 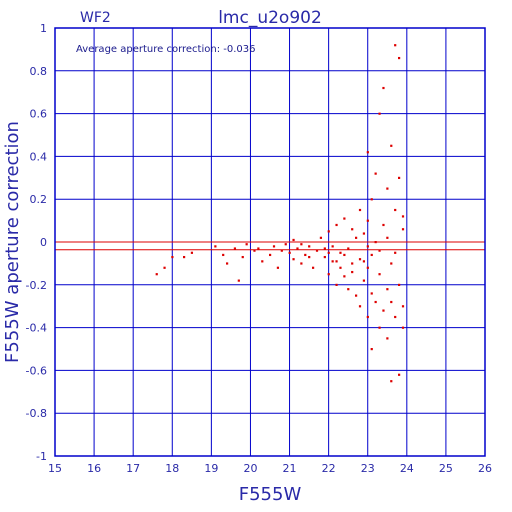 I want to click on x-tick-label: 24, so click(x=407, y=468).